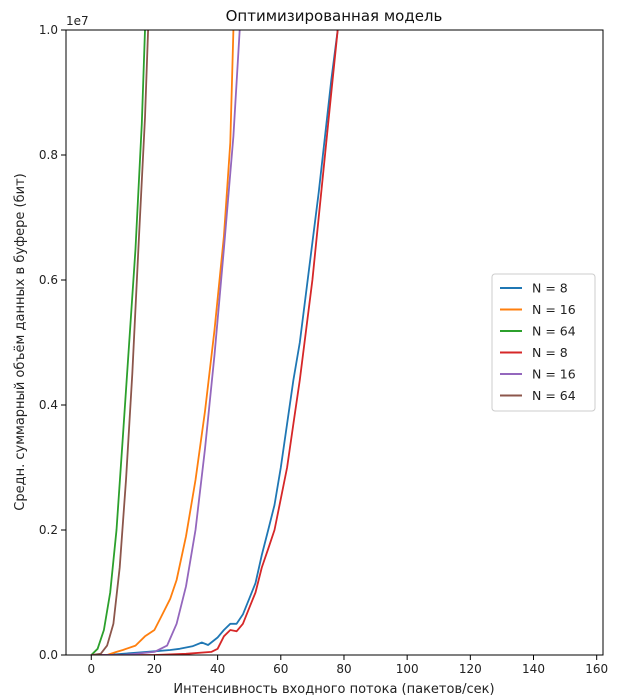  Describe the element at coordinates (48, 155) in the screenshot. I see `y-tick-label: 0.8` at that location.